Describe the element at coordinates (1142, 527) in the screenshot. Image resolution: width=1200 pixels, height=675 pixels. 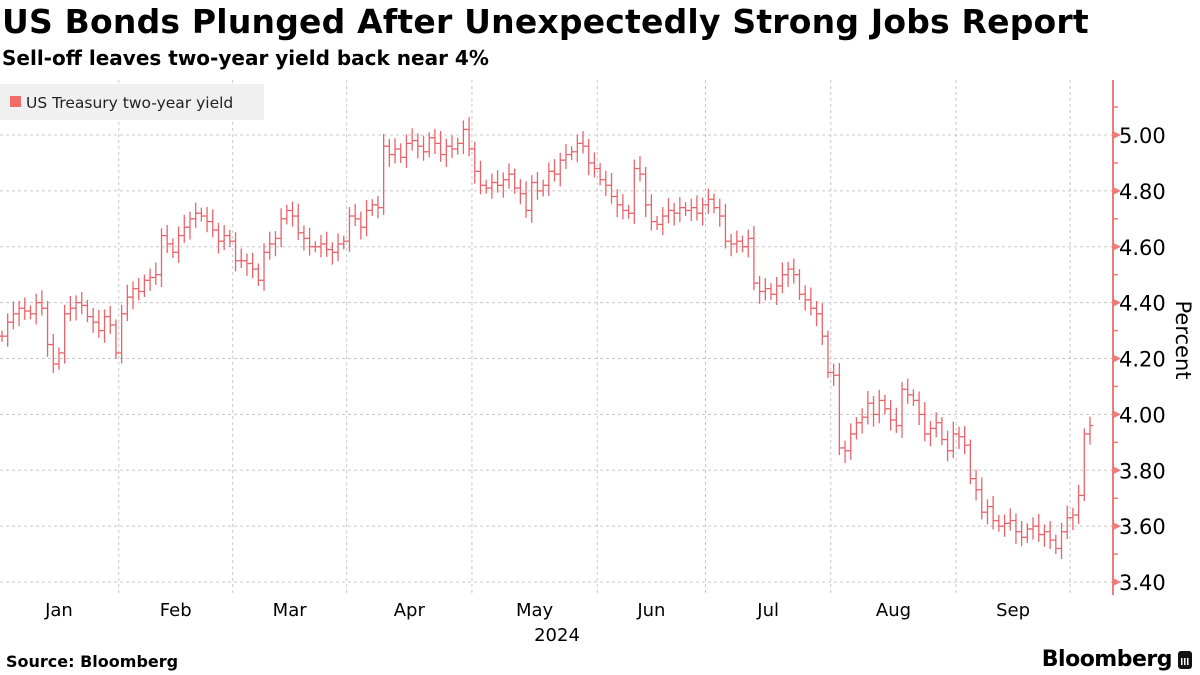
I see `y-tick-label: 3.60` at that location.